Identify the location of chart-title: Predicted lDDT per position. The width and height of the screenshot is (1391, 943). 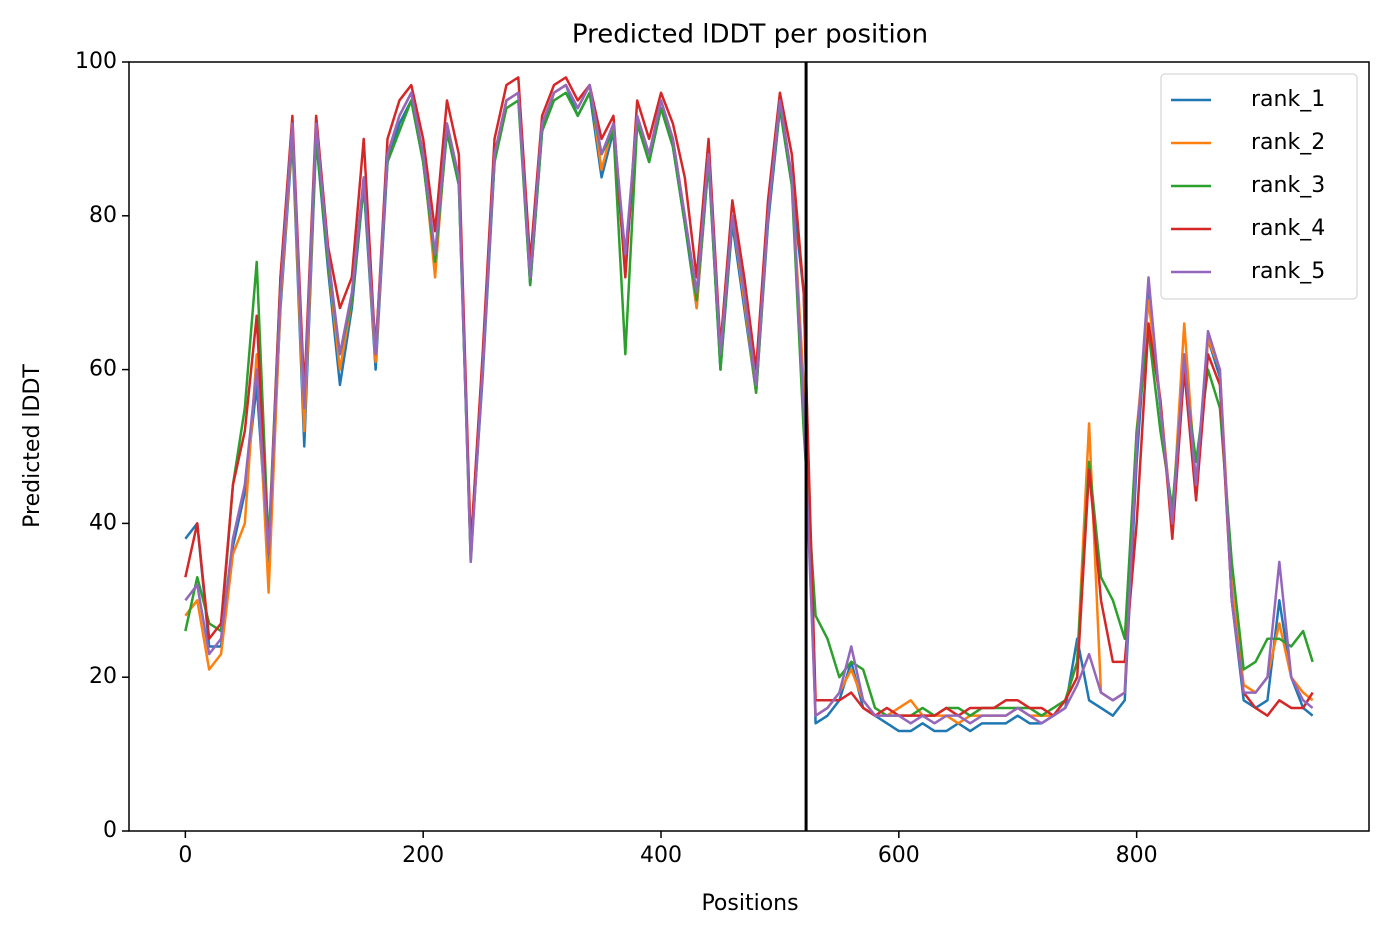
(750, 35).